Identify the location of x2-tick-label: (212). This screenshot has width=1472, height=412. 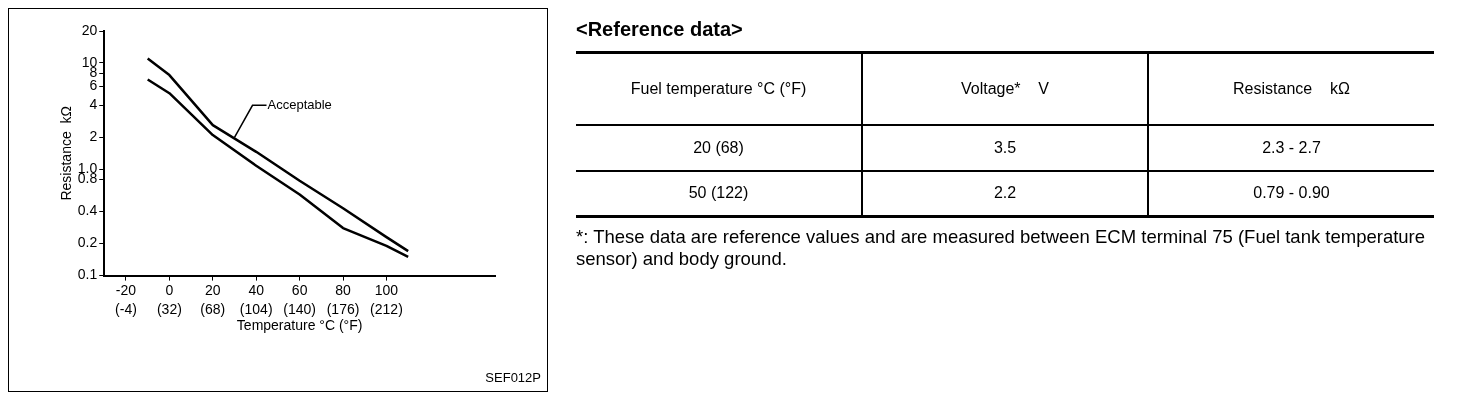
(386, 308).